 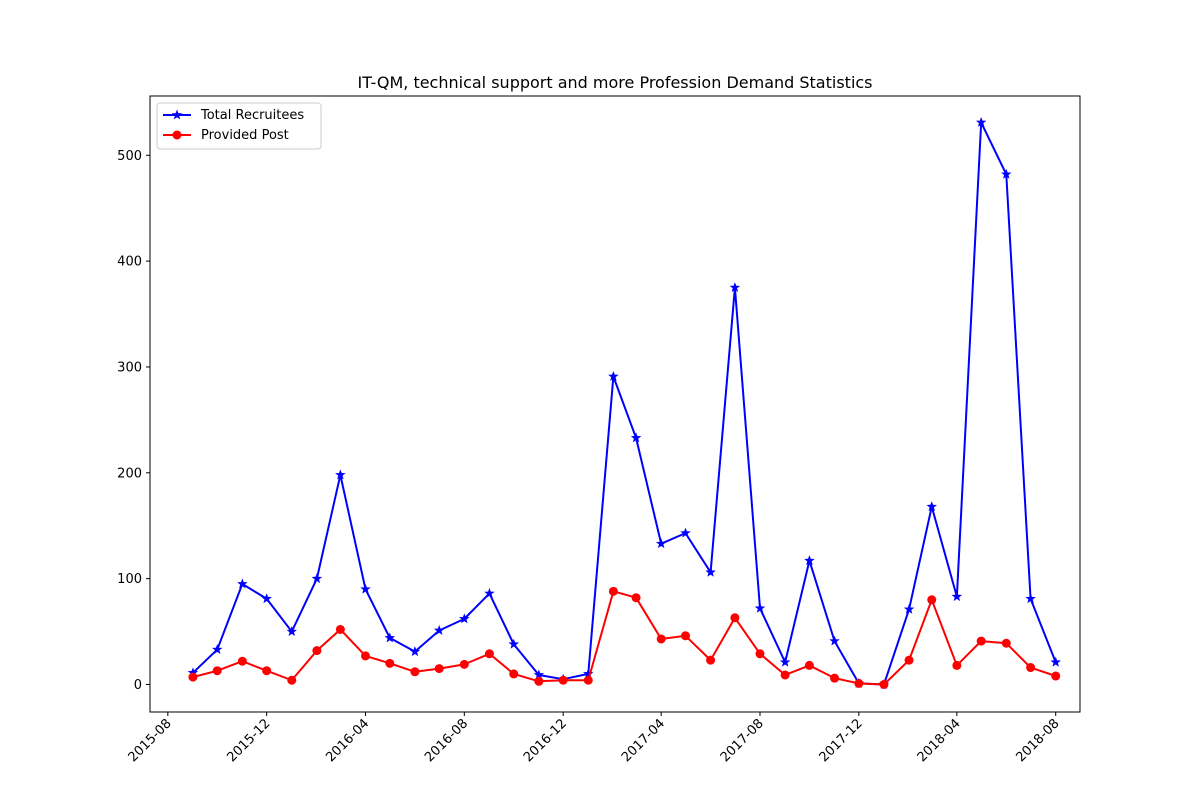 I want to click on series-line, so click(x=624, y=638).